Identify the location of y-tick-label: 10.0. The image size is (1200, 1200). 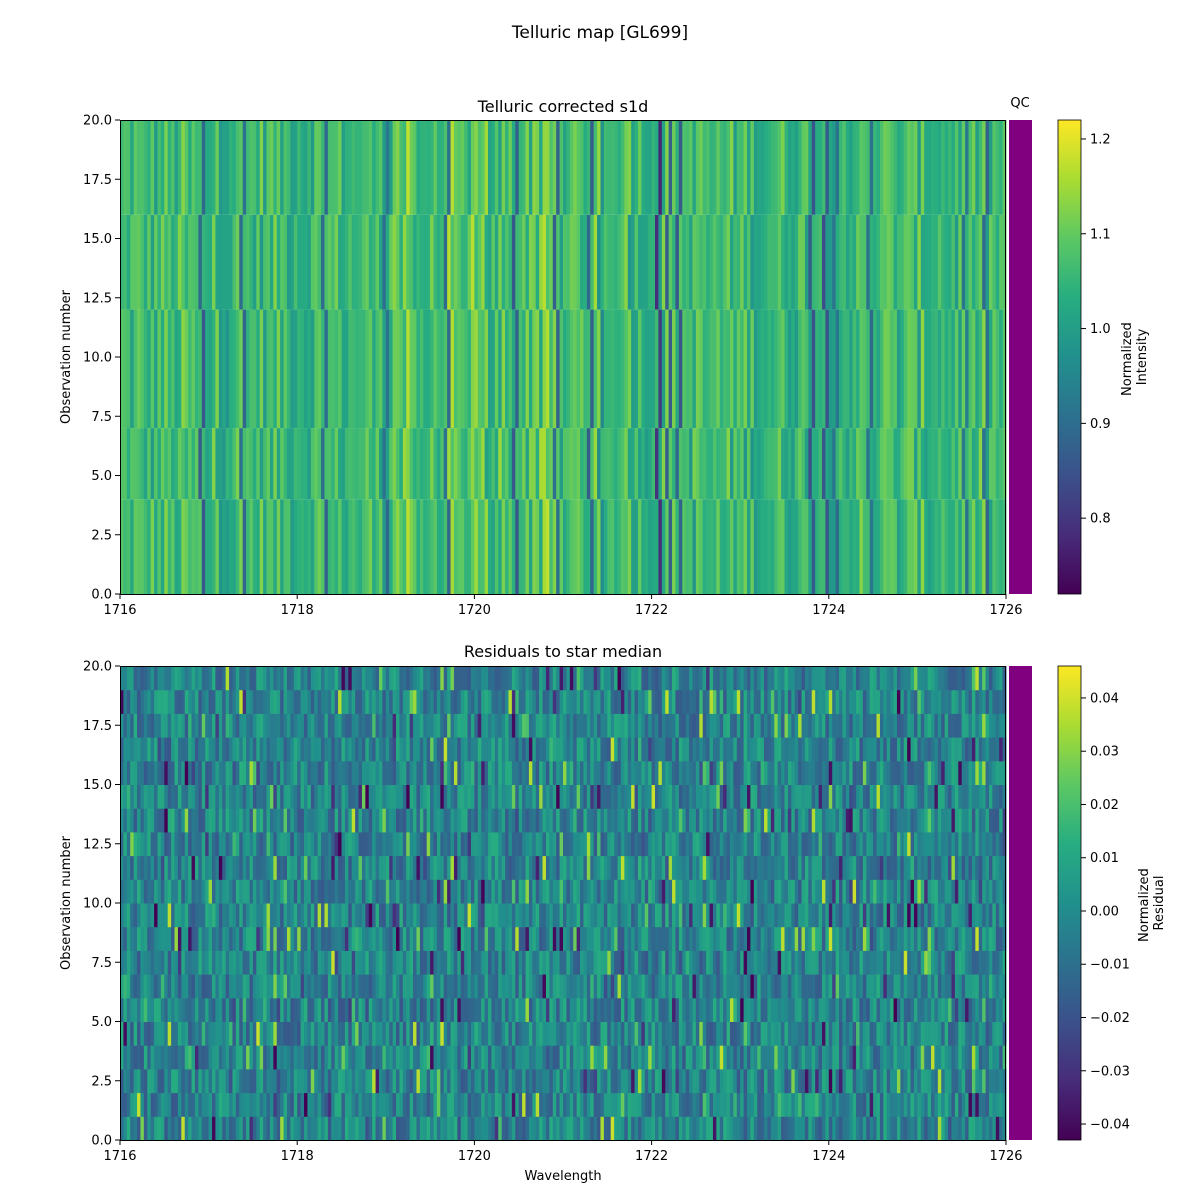
(97, 358).